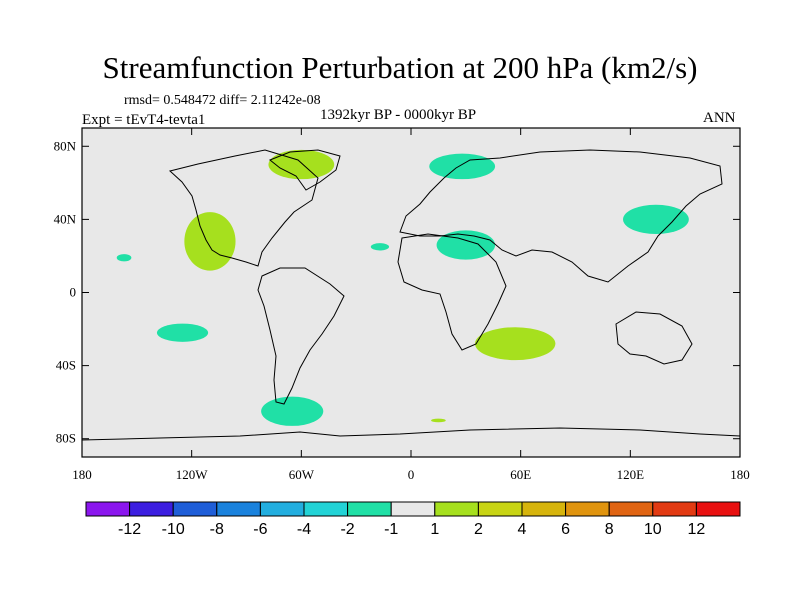 Image resolution: width=800 pixels, height=600 pixels. I want to click on colorbar-label: 2, so click(478, 529).